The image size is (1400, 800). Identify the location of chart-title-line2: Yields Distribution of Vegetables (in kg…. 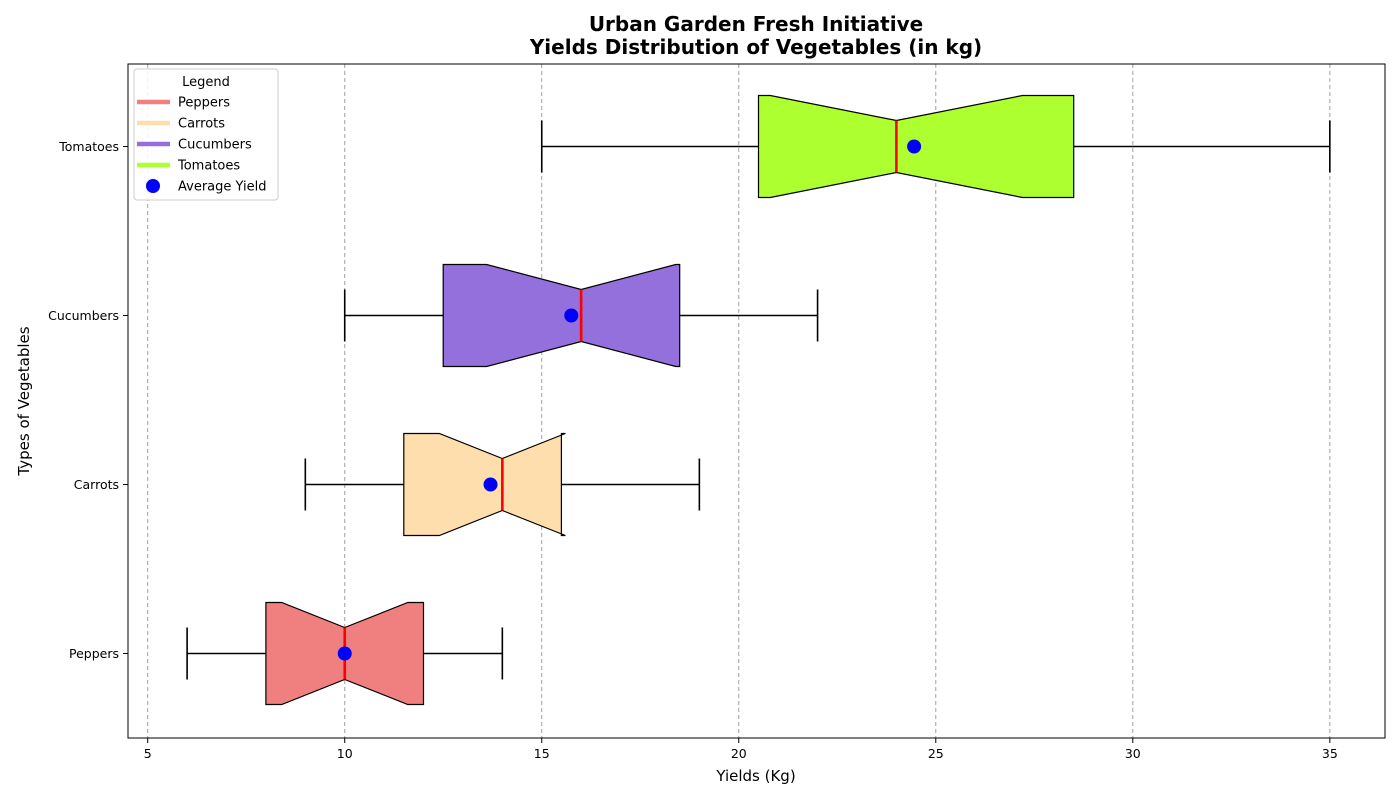
(755, 47).